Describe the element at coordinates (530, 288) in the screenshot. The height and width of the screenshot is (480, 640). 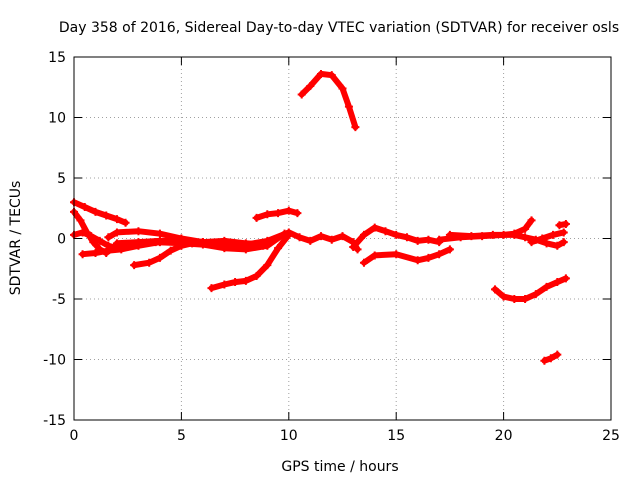
I see `series-arc-late-low` at that location.